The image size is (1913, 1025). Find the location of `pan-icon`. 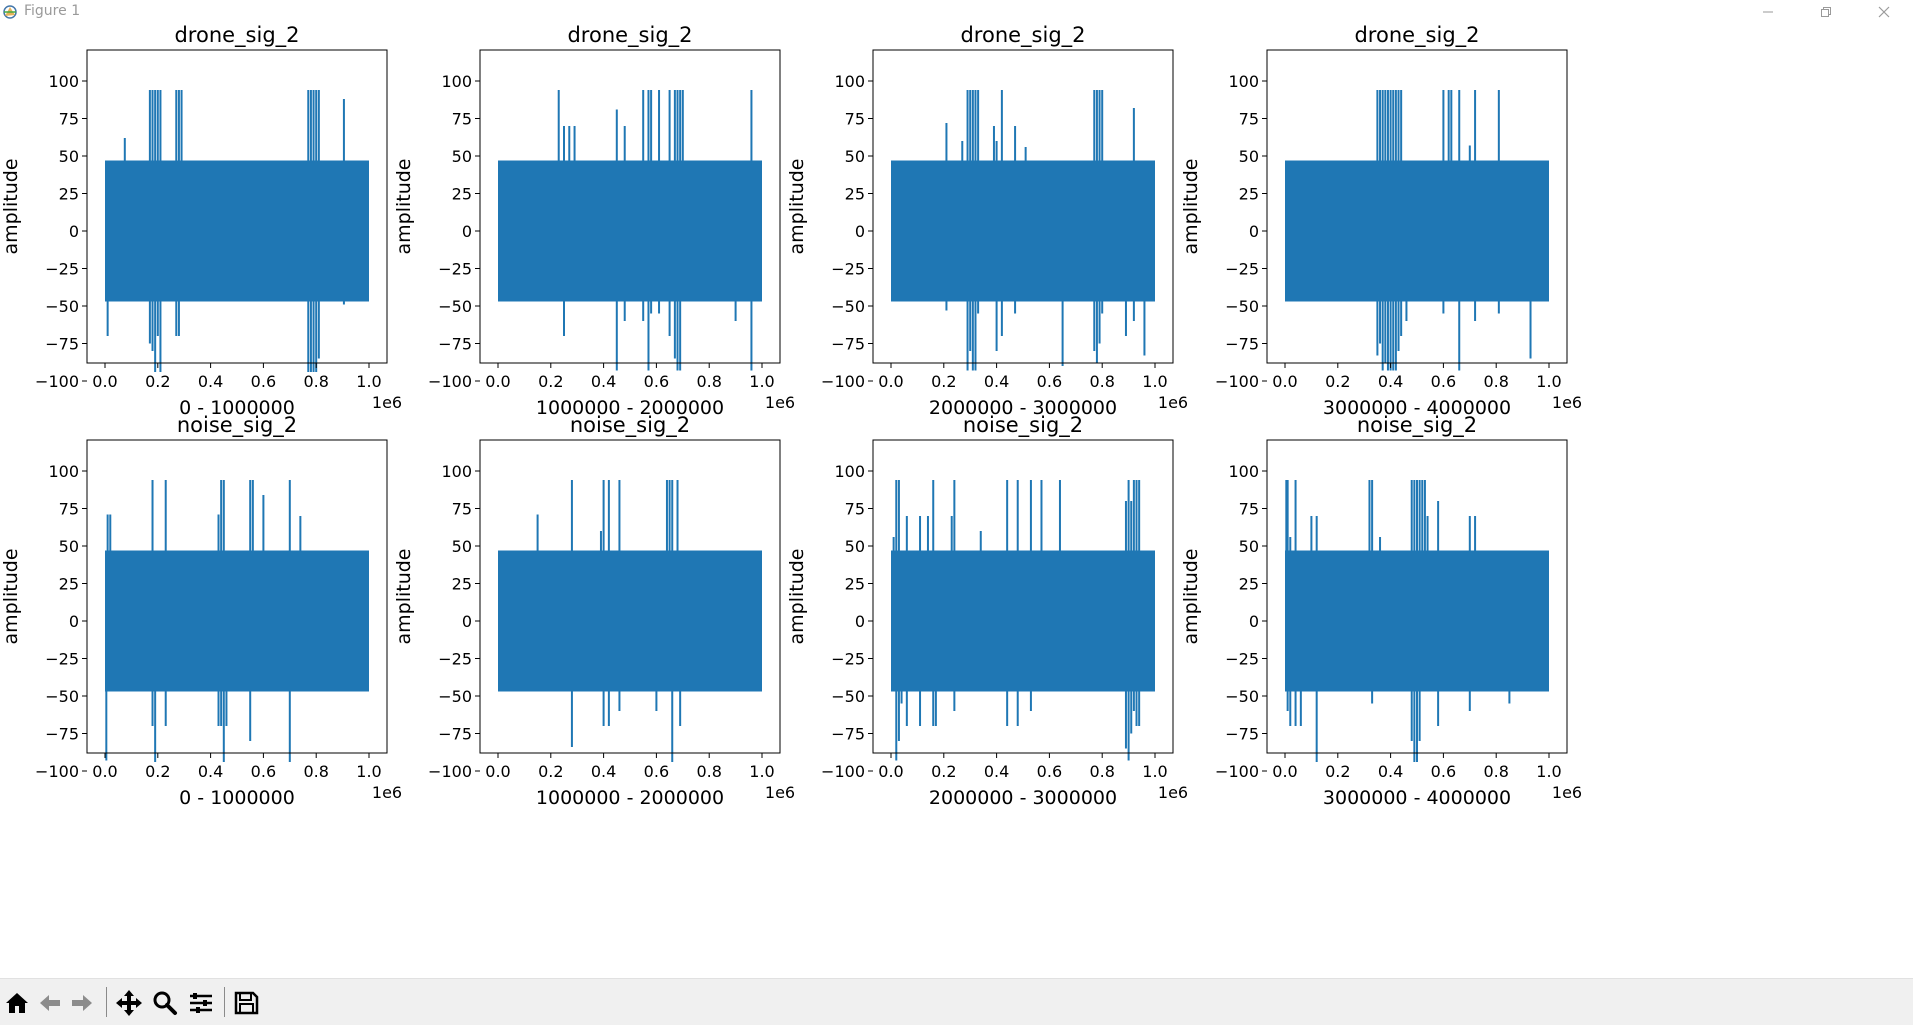

pan-icon is located at coordinates (129, 1003).